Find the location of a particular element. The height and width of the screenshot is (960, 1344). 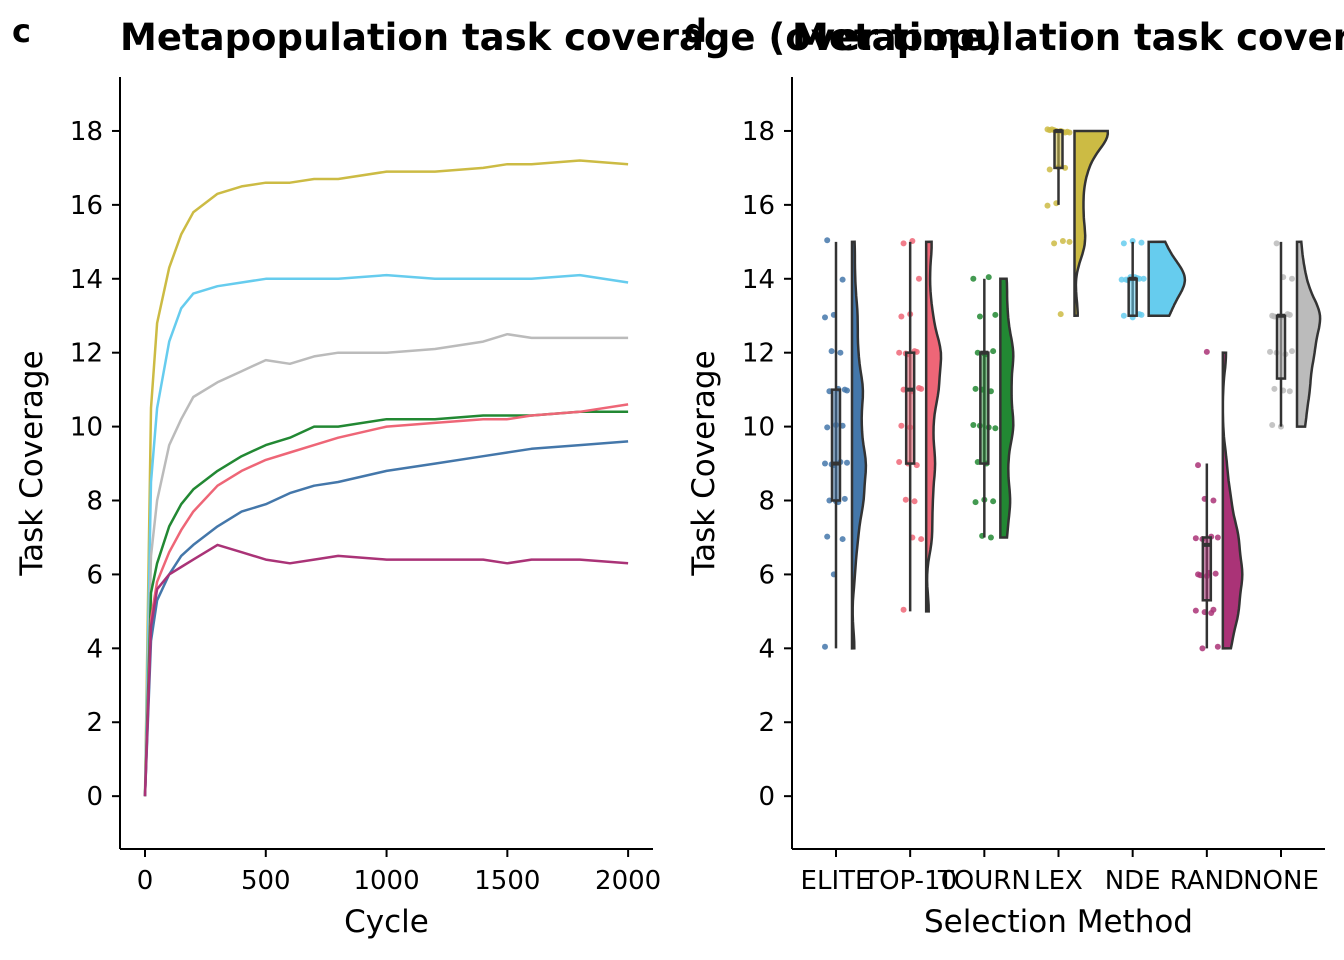

y-tick-label: 6 is located at coordinates (766, 575).